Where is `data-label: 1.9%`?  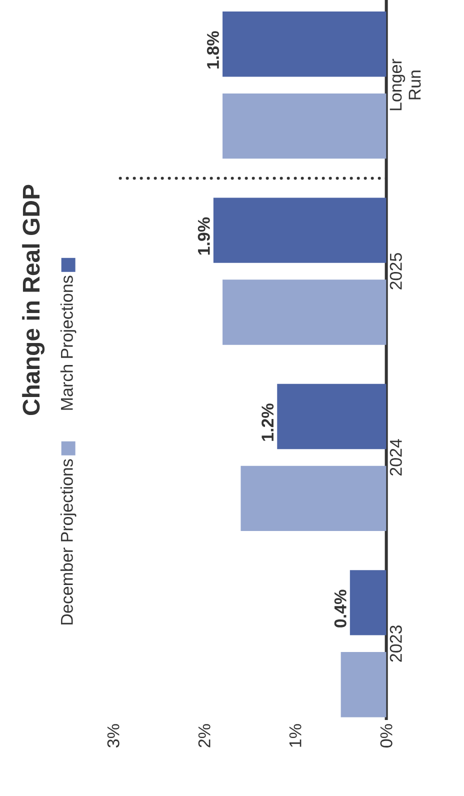 data-label: 1.9% is located at coordinates (204, 236).